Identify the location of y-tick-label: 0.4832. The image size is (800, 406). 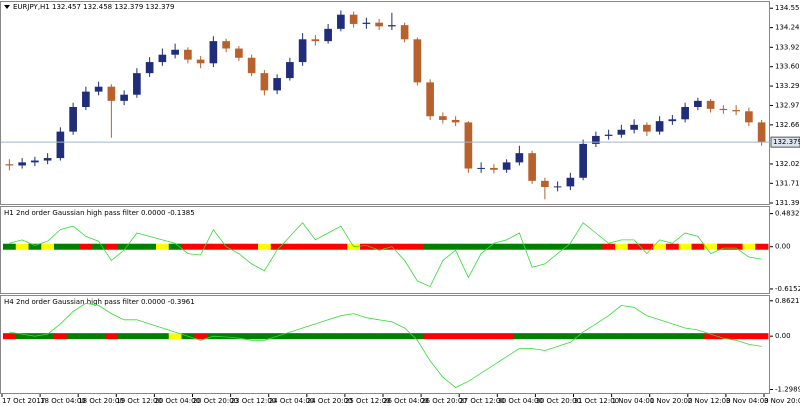
(787, 214).